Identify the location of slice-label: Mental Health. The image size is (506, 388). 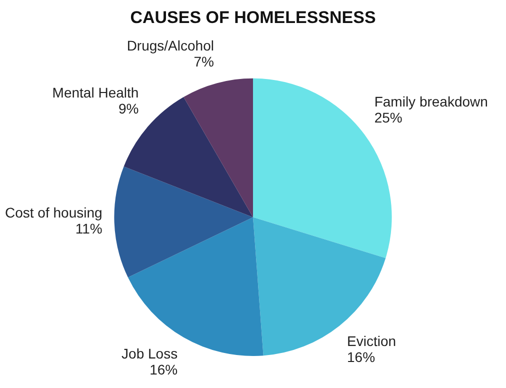
(95, 92).